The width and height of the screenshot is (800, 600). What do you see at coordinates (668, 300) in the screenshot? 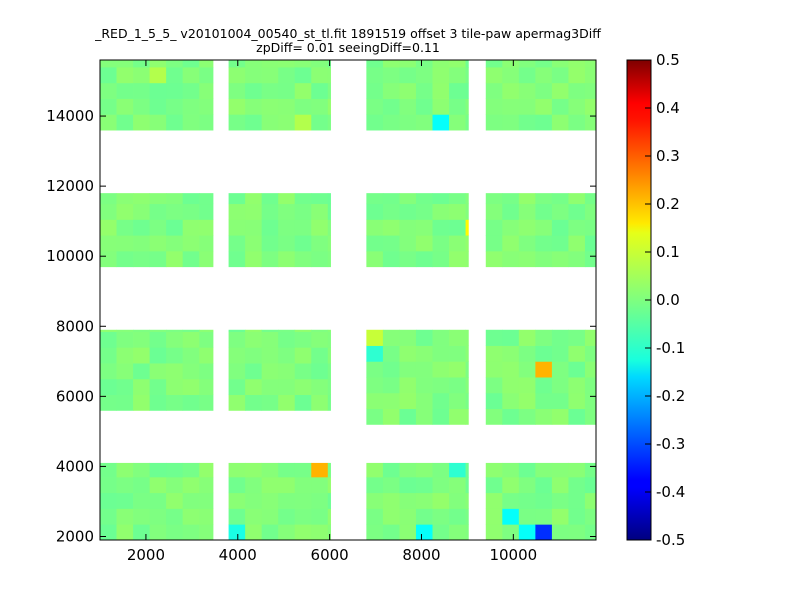
I see `colorbar-tick-label: 0.0` at bounding box center [668, 300].